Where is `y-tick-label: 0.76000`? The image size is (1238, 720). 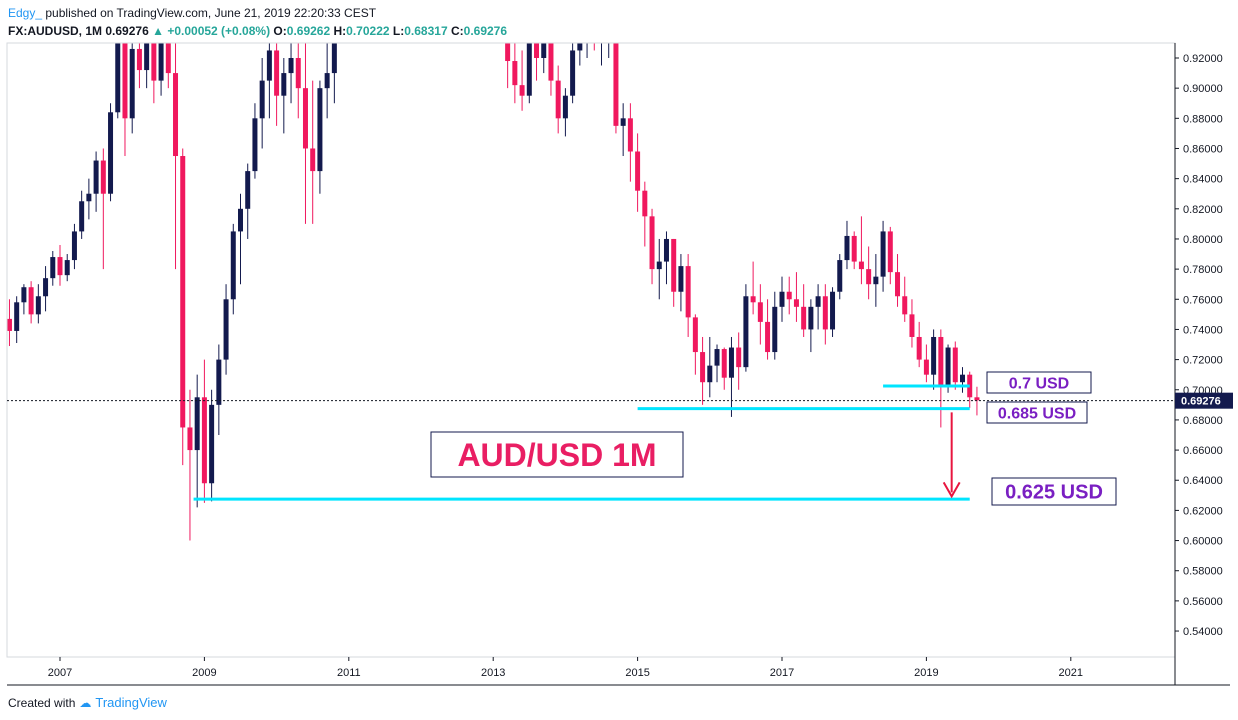 y-tick-label: 0.76000 is located at coordinates (1203, 300).